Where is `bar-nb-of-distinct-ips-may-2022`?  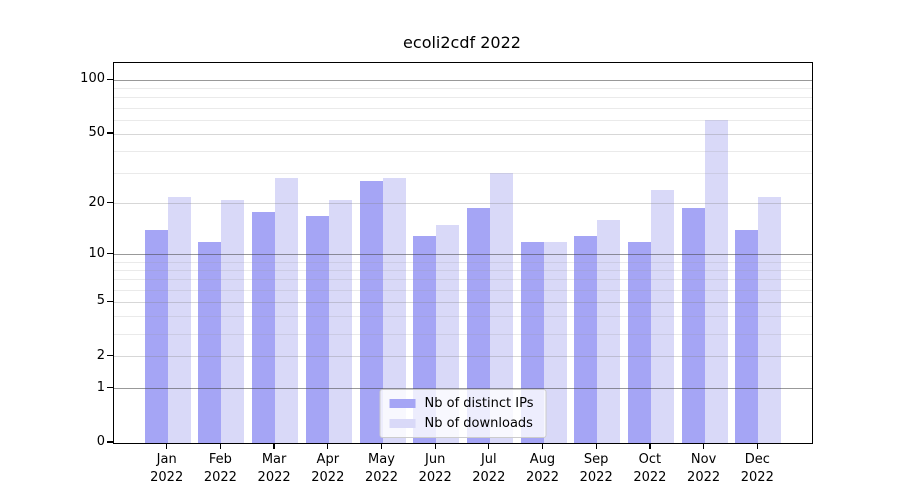
bar-nb-of-distinct-ips-may-2022 is located at coordinates (371, 312).